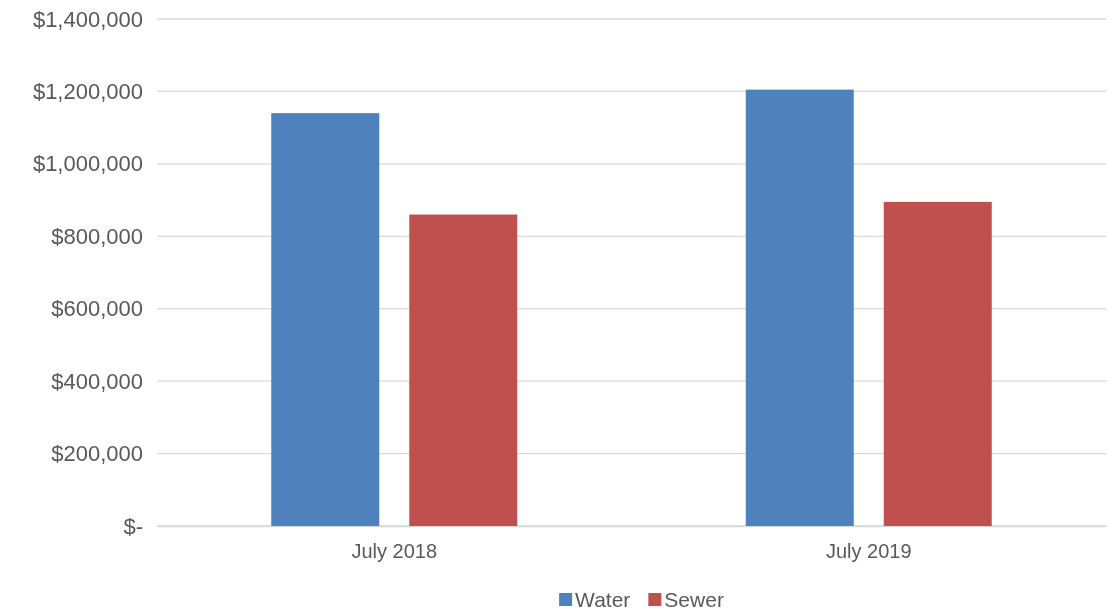  Describe the element at coordinates (868, 551) in the screenshot. I see `x-tick-label: July 2019` at that location.